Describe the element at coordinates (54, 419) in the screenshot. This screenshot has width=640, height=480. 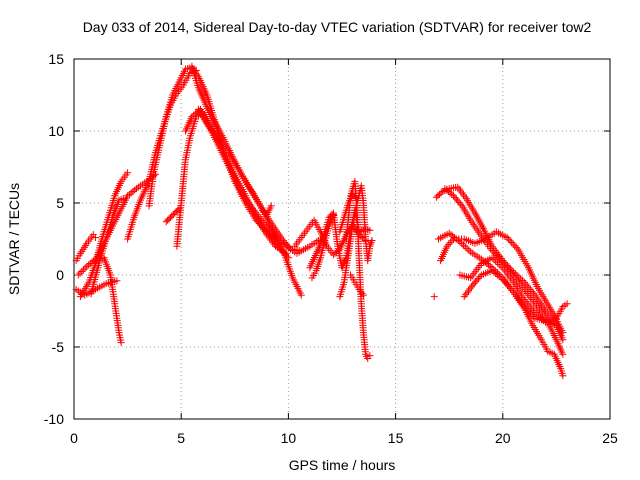
I see `y-tick-label: -10` at that location.